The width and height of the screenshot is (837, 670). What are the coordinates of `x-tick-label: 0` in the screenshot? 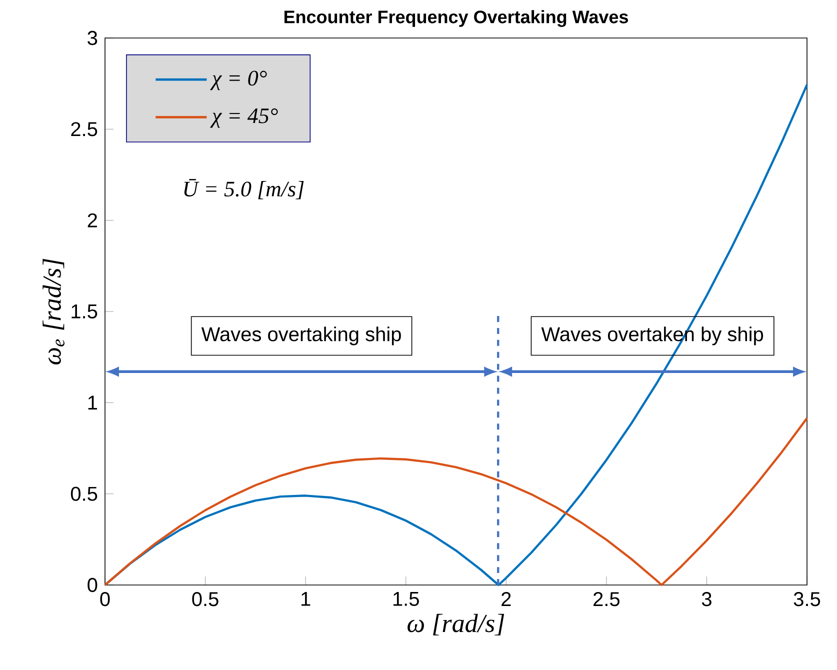 It's located at (105, 599).